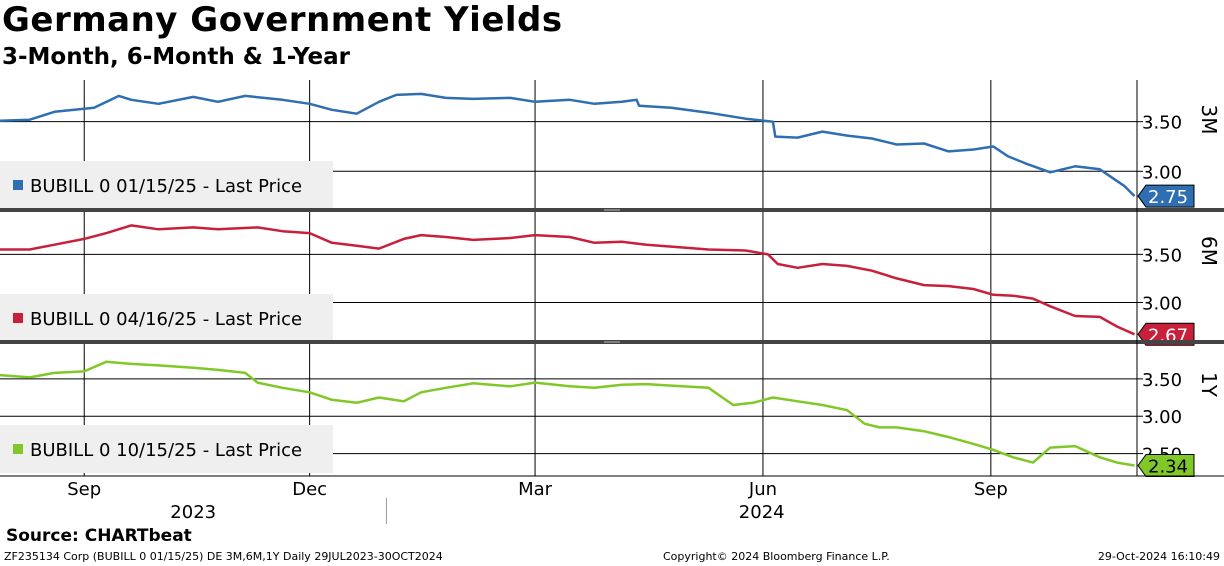  I want to click on panel-axis-label-3M: 3M, so click(1209, 120).